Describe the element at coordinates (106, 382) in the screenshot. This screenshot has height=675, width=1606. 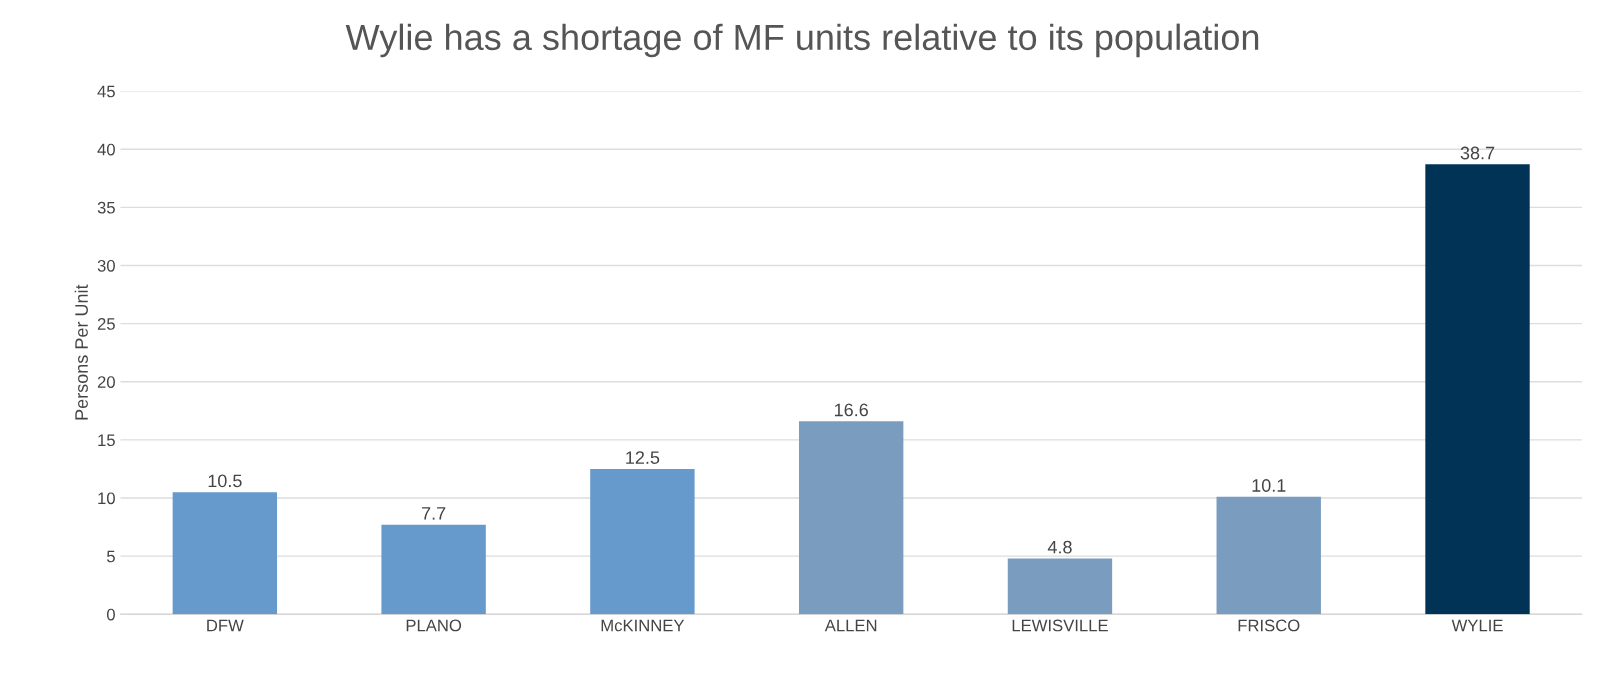
I see `y-tick-label: 20` at that location.